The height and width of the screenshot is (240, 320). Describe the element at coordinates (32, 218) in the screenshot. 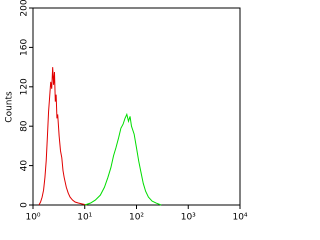

I see `x-tick-label: 10⁰` at that location.